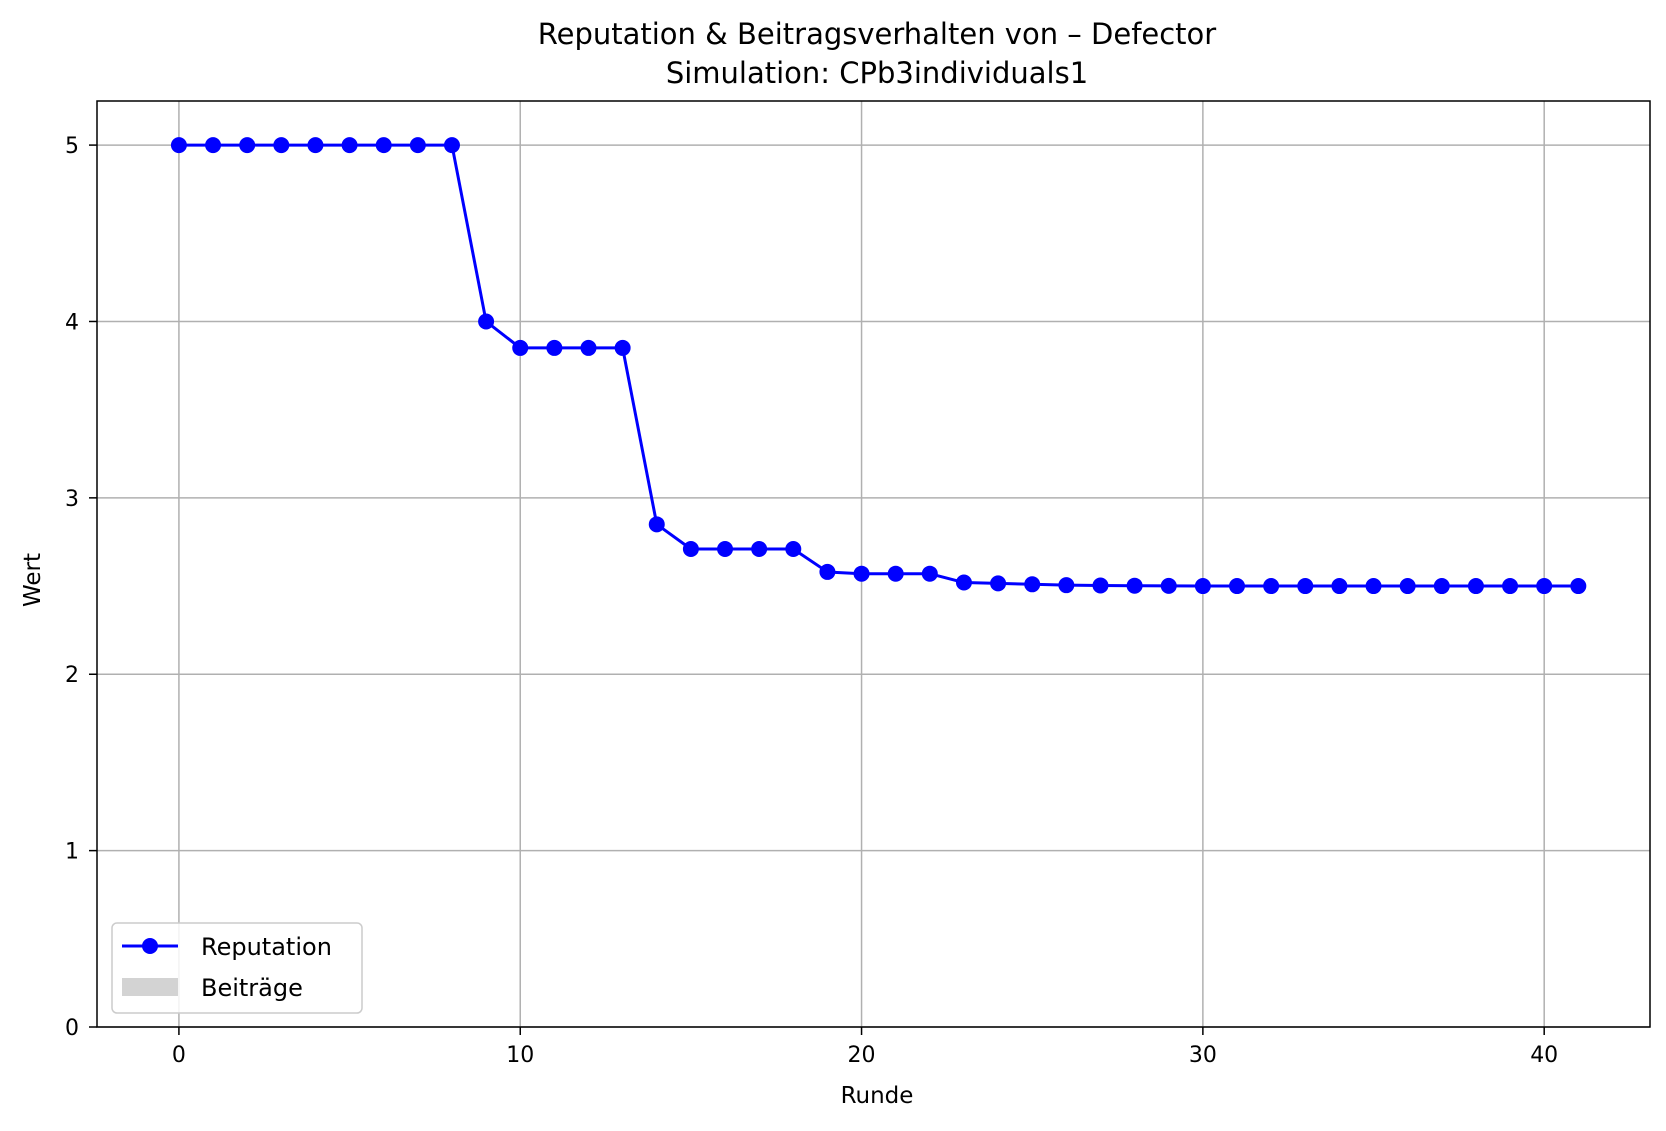  I want to click on x-tick-label: 40, so click(1544, 1055).